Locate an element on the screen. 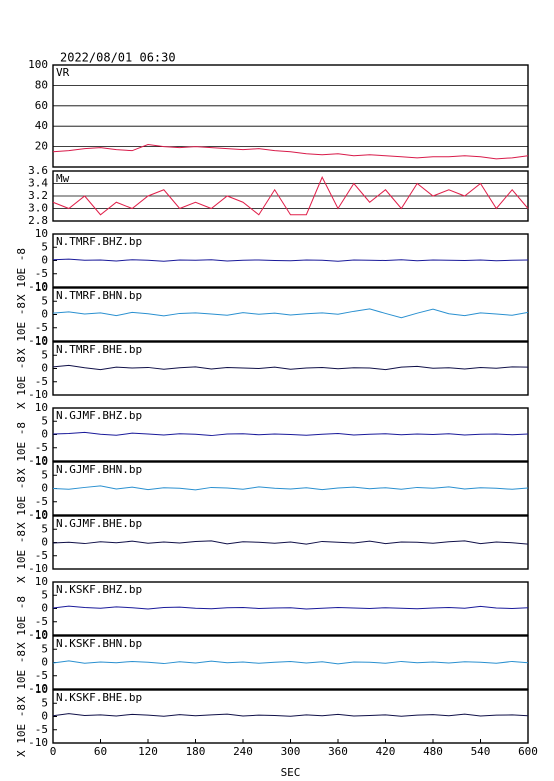 The width and height of the screenshot is (554, 781). panel-label: N.KSKF.BHN.bp is located at coordinates (99, 643).